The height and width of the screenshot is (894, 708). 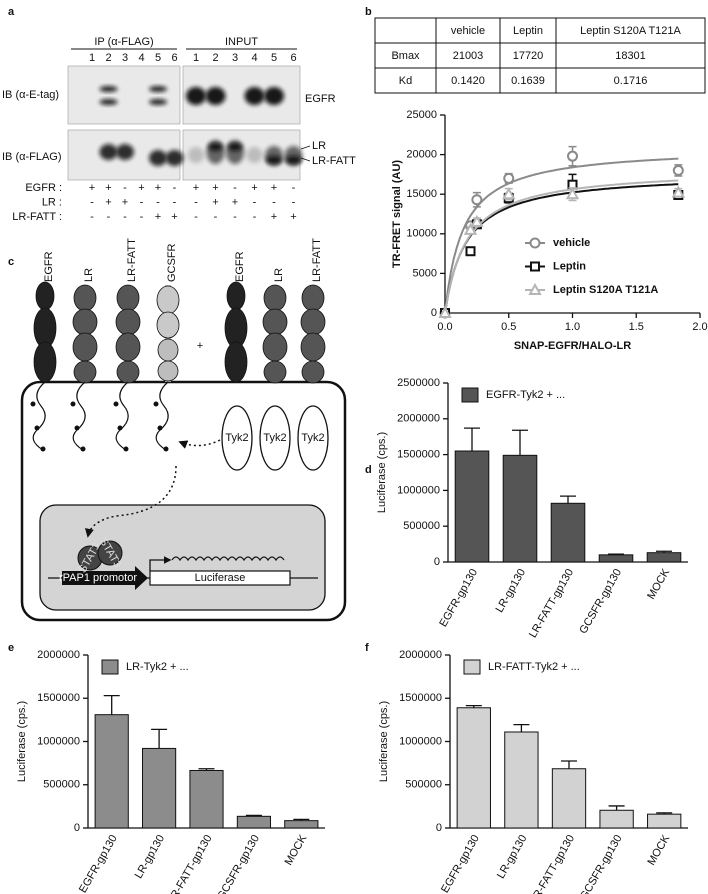 What do you see at coordinates (658, 849) in the screenshot?
I see `x-tick-label: MOCK` at bounding box center [658, 849].